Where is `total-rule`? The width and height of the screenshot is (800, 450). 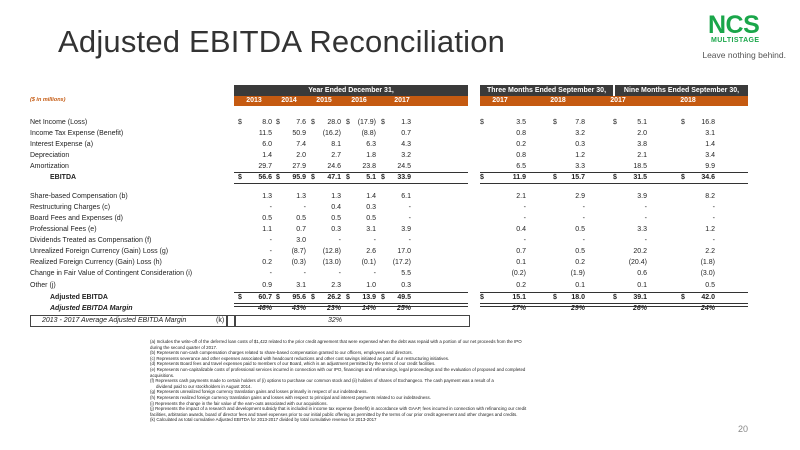
total-rule is located at coordinates (351, 292).